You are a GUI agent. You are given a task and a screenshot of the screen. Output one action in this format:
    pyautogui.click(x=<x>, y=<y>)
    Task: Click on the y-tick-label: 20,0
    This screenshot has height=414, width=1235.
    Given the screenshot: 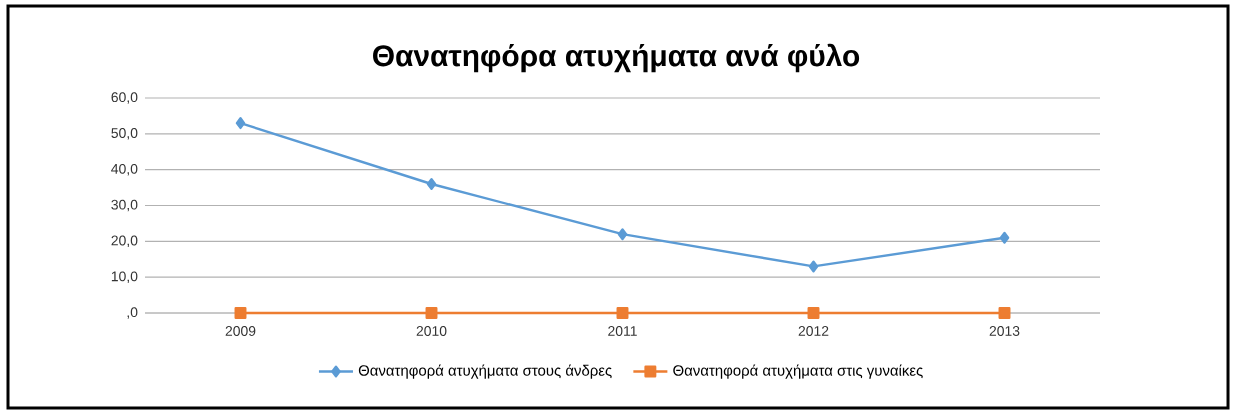 What is the action you would take?
    pyautogui.click(x=124, y=241)
    